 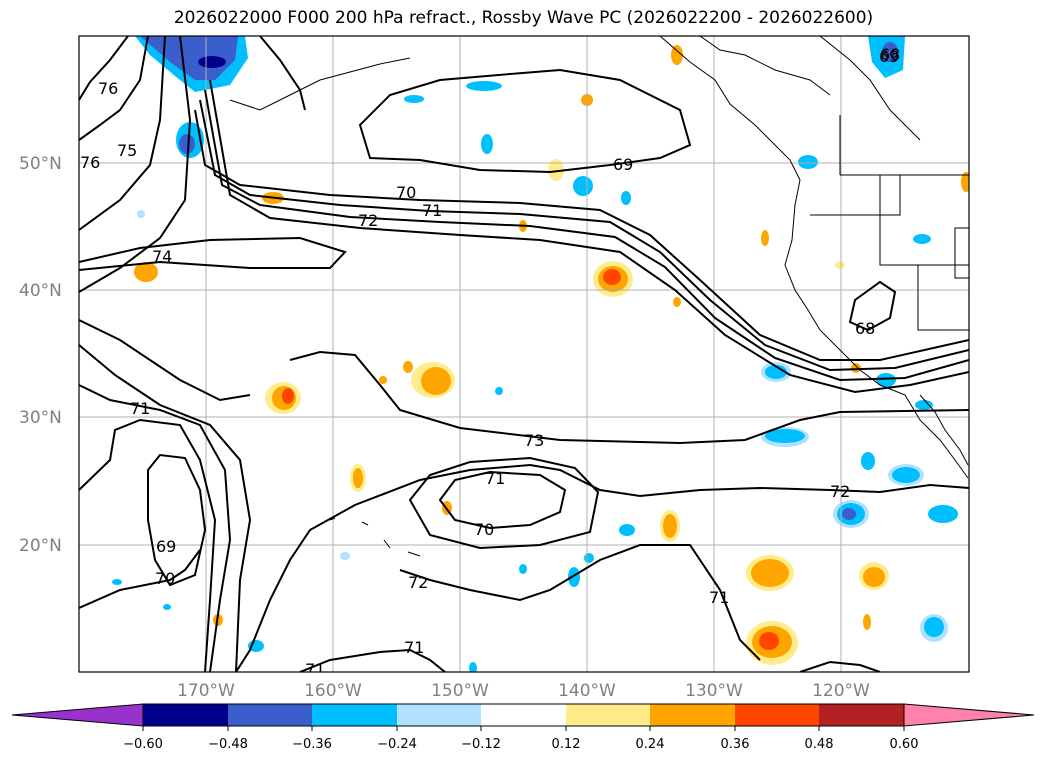 What do you see at coordinates (735, 744) in the screenshot?
I see `colorbar-tick-label: 0.36` at bounding box center [735, 744].